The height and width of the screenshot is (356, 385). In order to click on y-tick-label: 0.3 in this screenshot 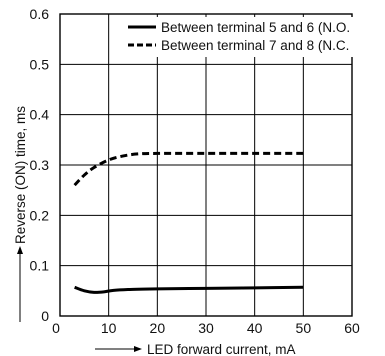, I will do `click(40, 165)`.